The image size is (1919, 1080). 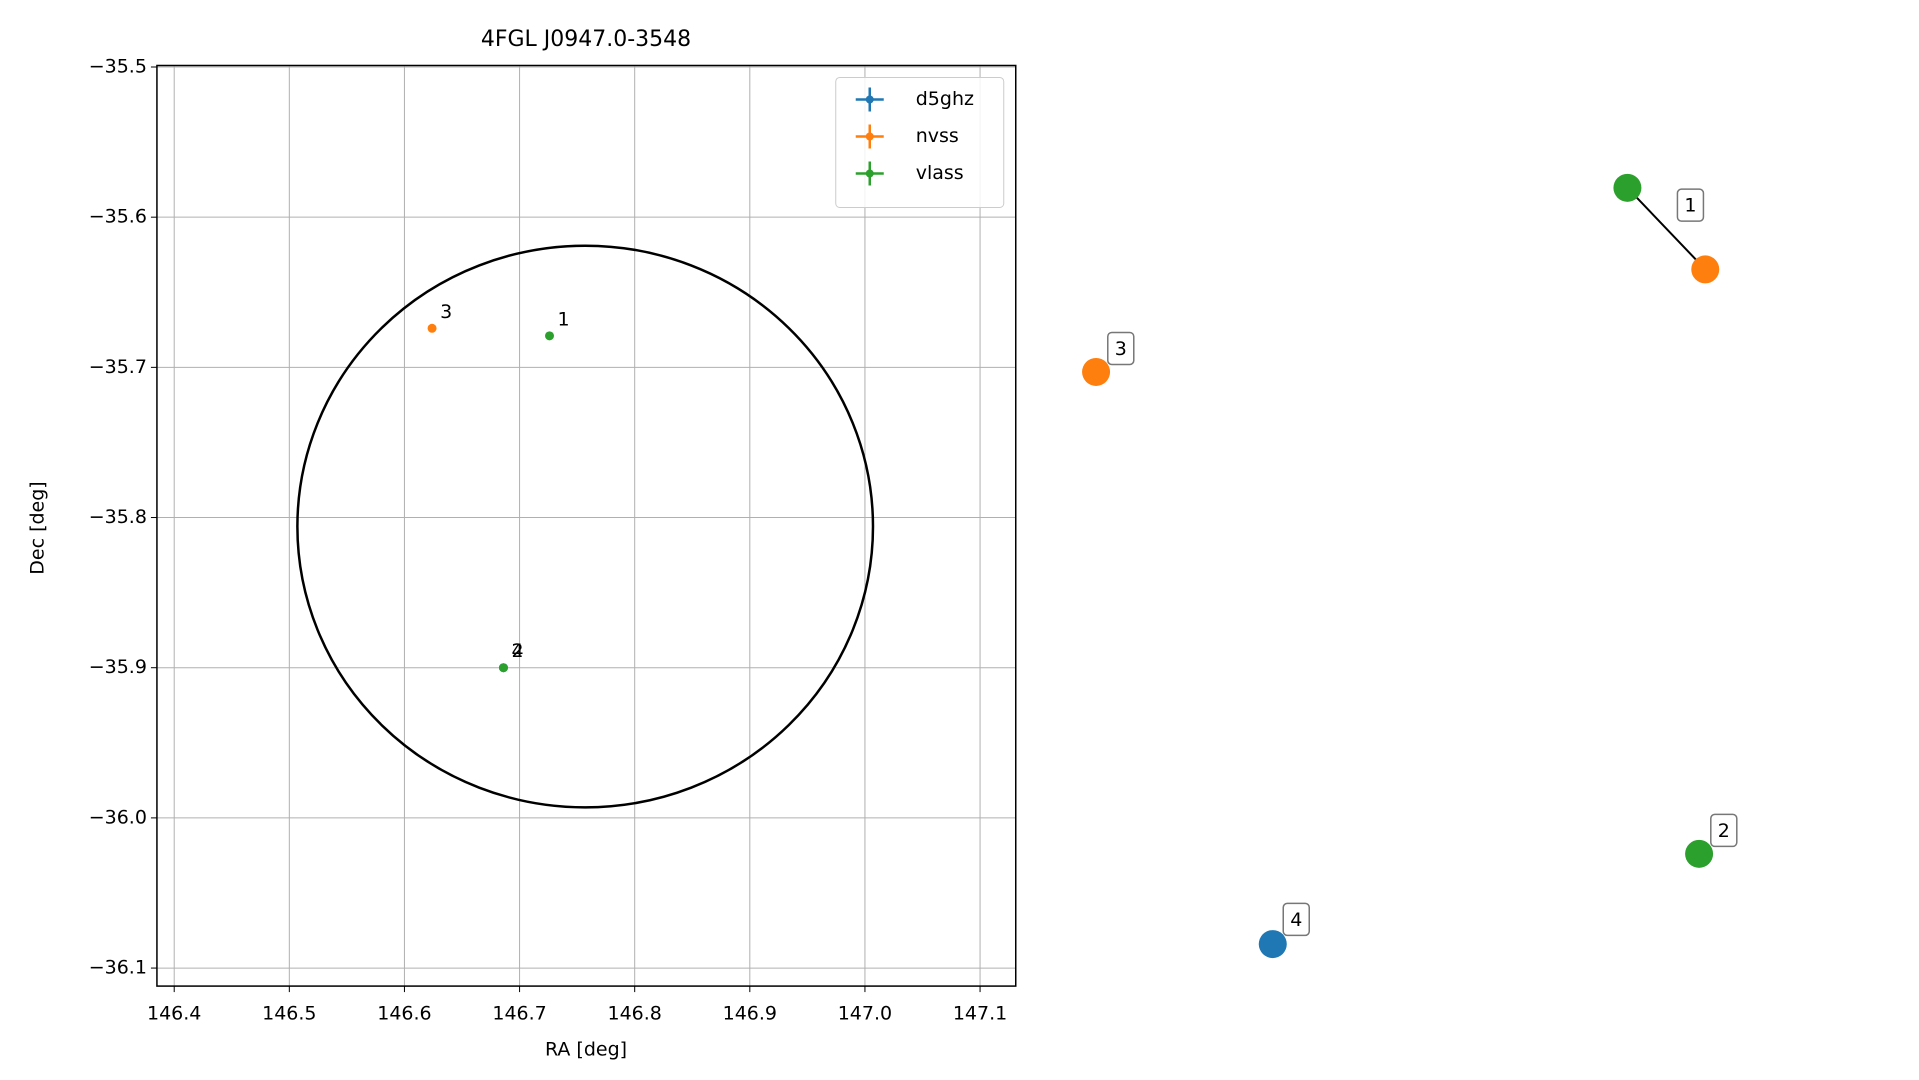 What do you see at coordinates (118, 517) in the screenshot?
I see `y-tick-label: −35.8` at bounding box center [118, 517].